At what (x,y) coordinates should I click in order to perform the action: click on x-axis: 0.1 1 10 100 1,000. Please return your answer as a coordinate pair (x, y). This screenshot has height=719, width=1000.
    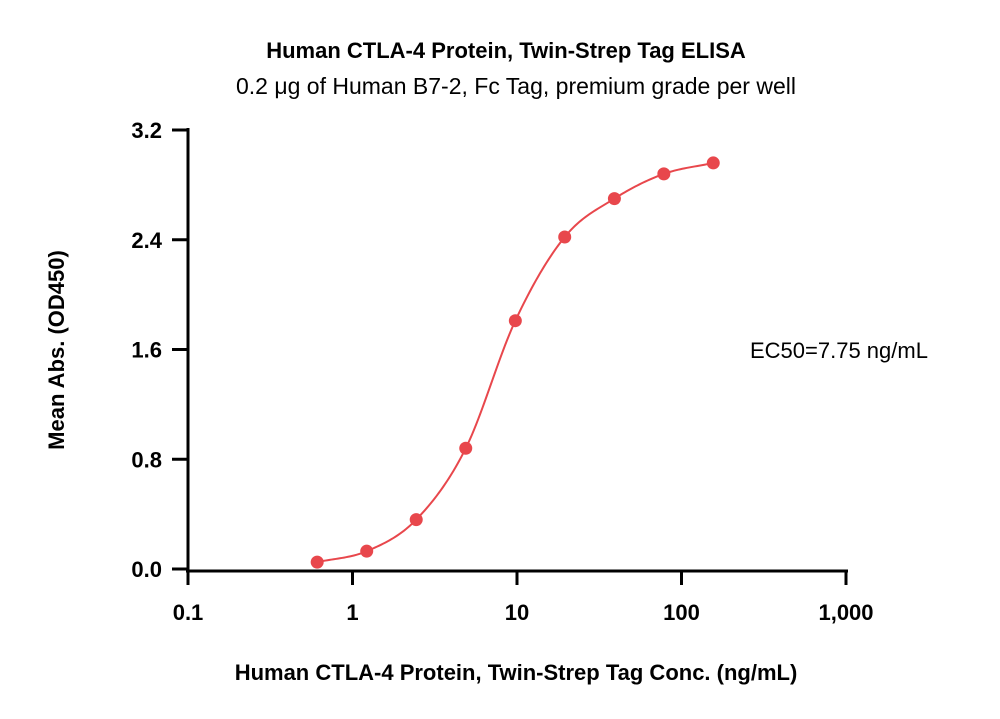
    Looking at the image, I should click on (523, 597).